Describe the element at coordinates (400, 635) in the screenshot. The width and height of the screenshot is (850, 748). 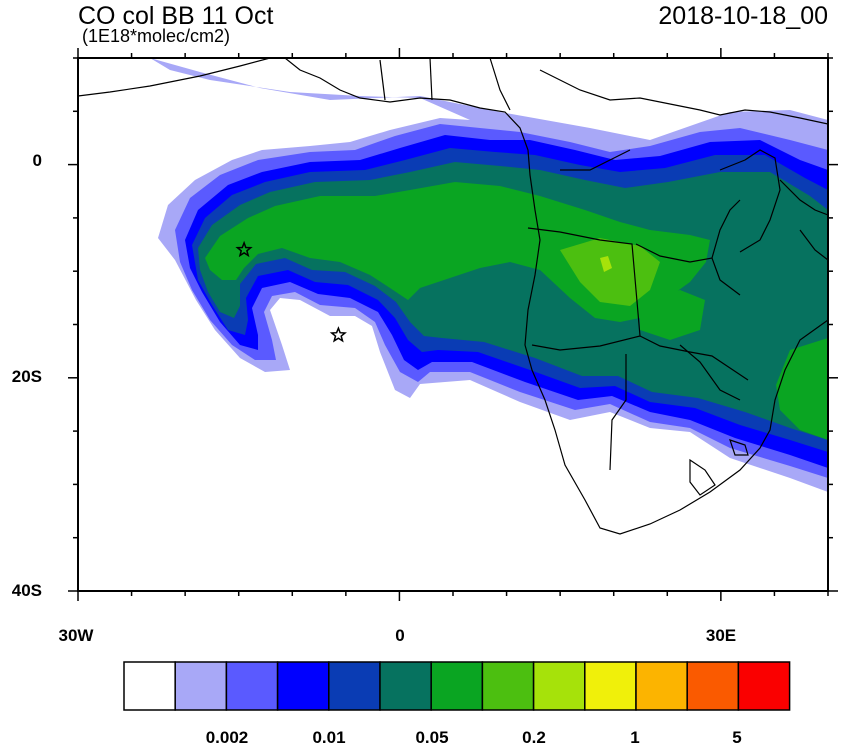
I see `lon-label-0: 0` at that location.